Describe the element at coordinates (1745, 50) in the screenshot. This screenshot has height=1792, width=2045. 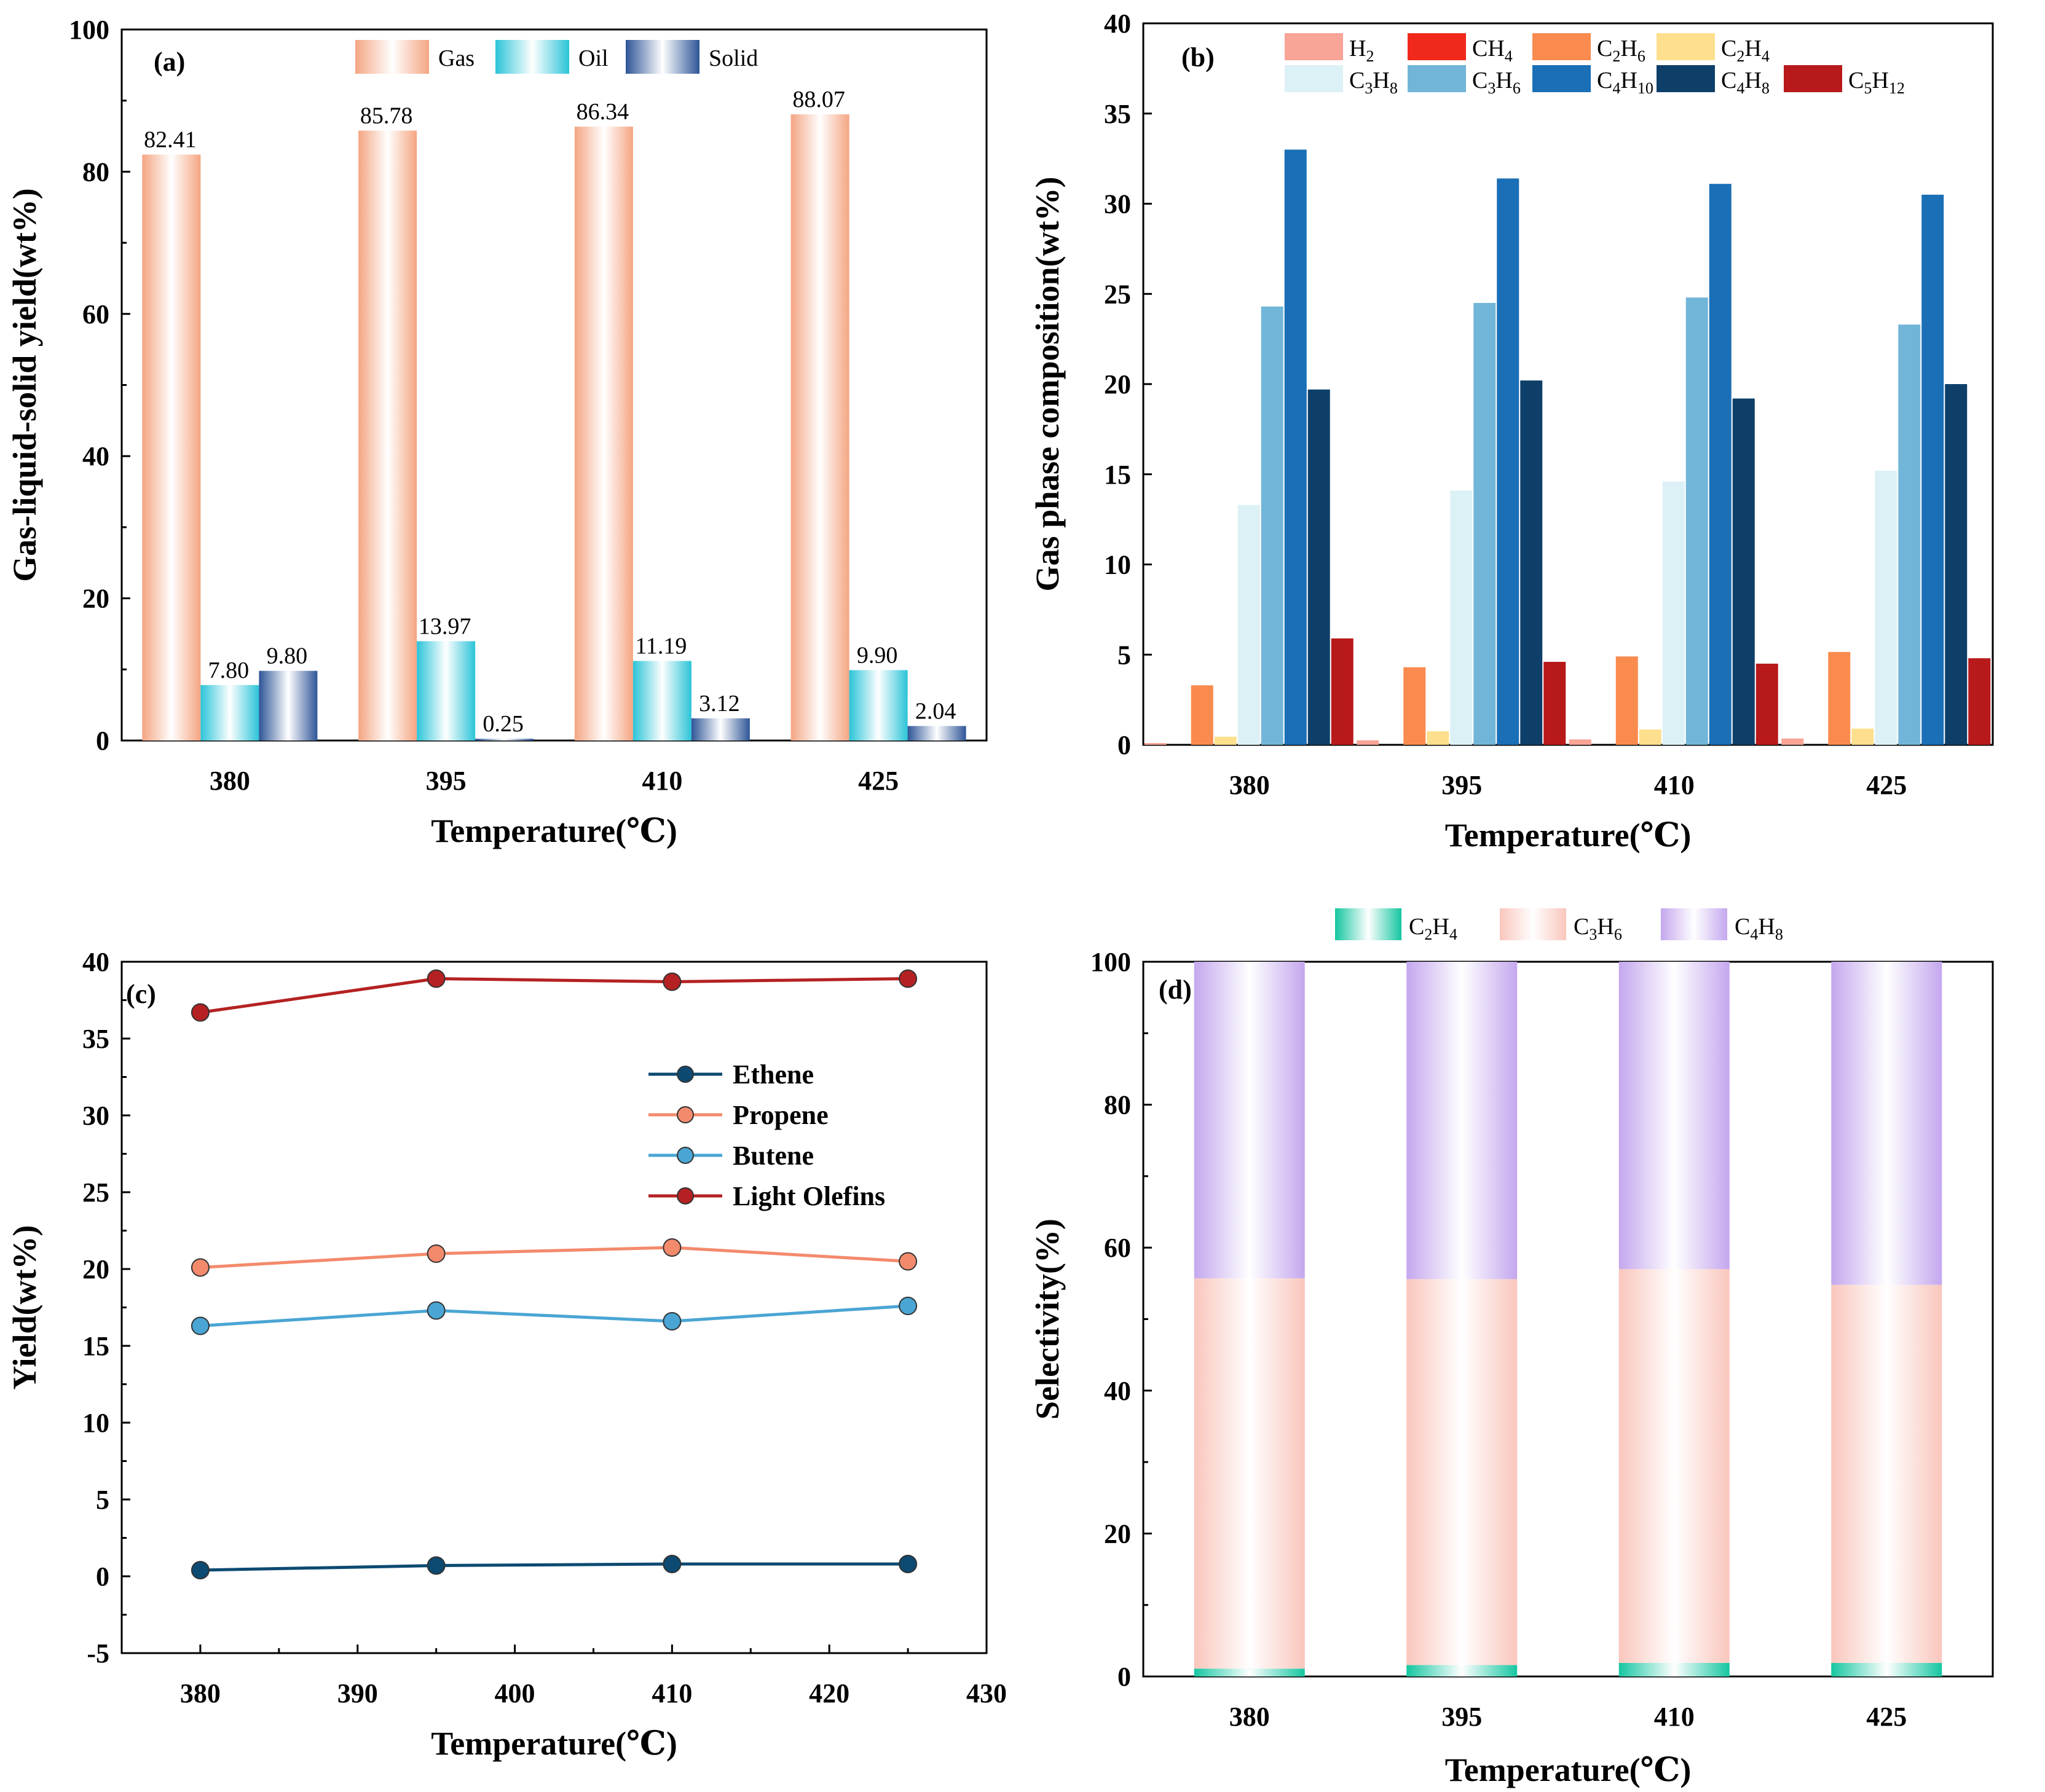
I see `legend-label: C2H4` at that location.